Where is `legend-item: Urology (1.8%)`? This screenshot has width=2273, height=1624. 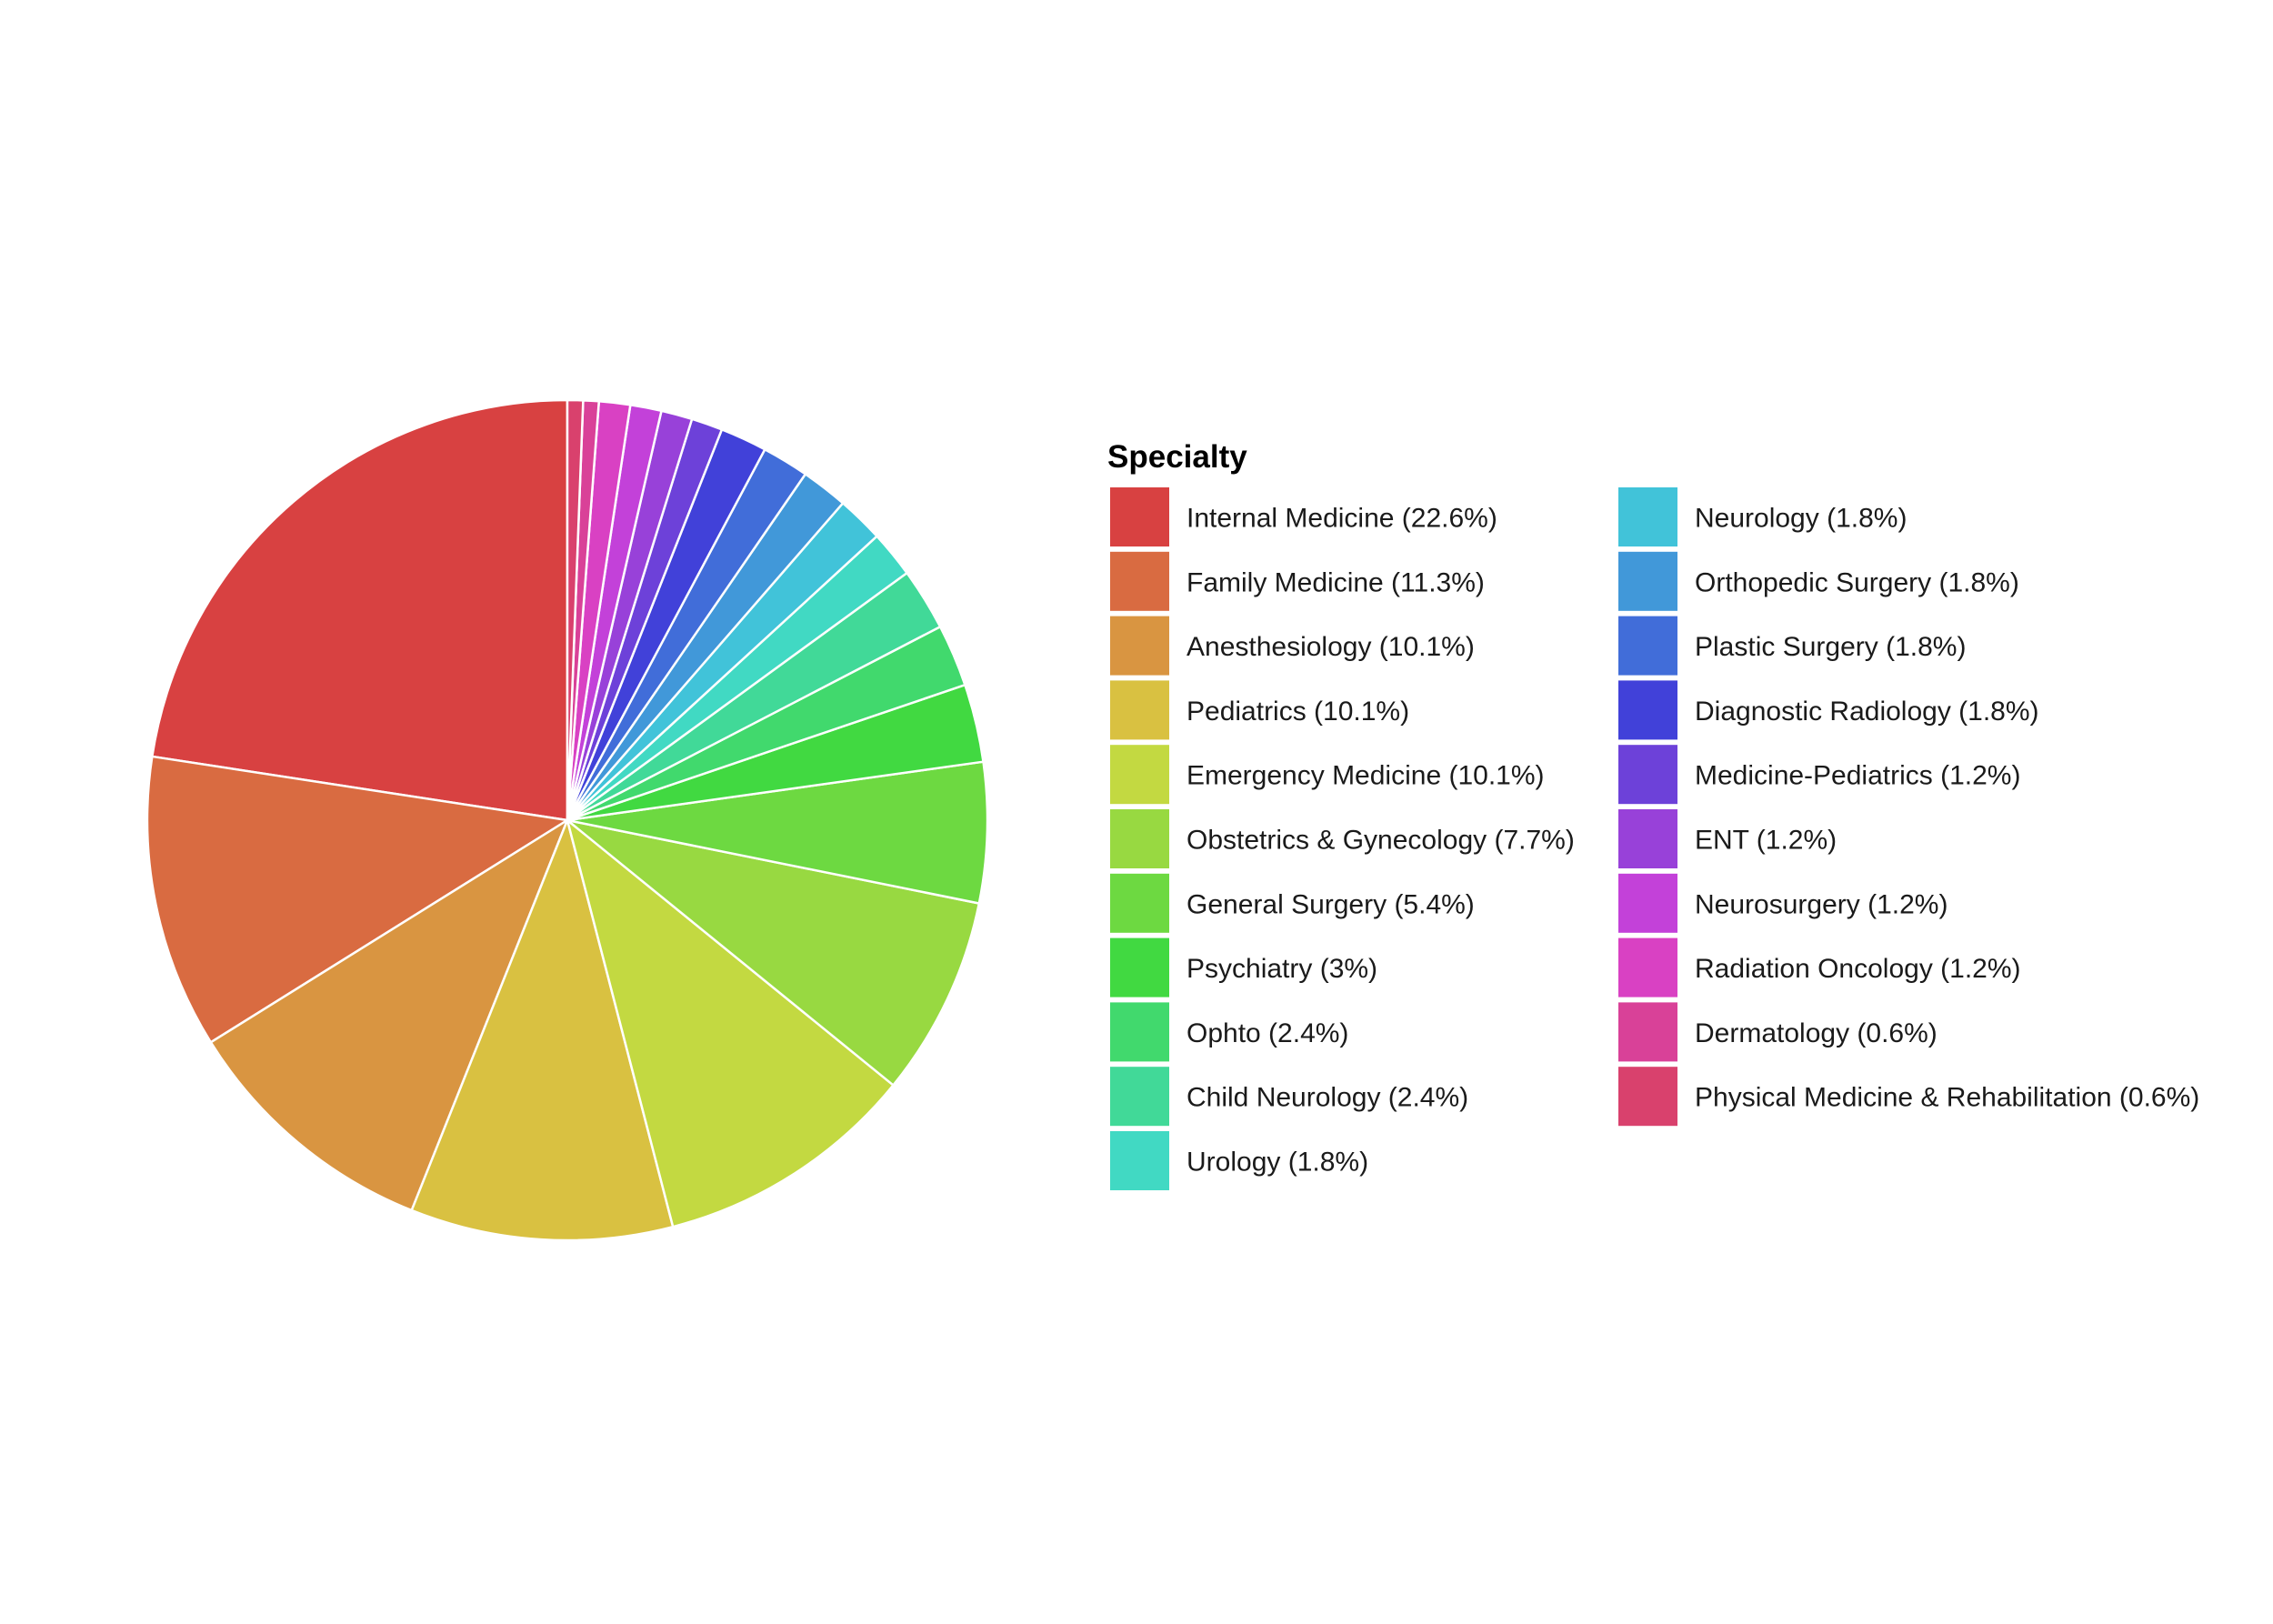
legend-item: Urology (1.8%) is located at coordinates (1239, 1160).